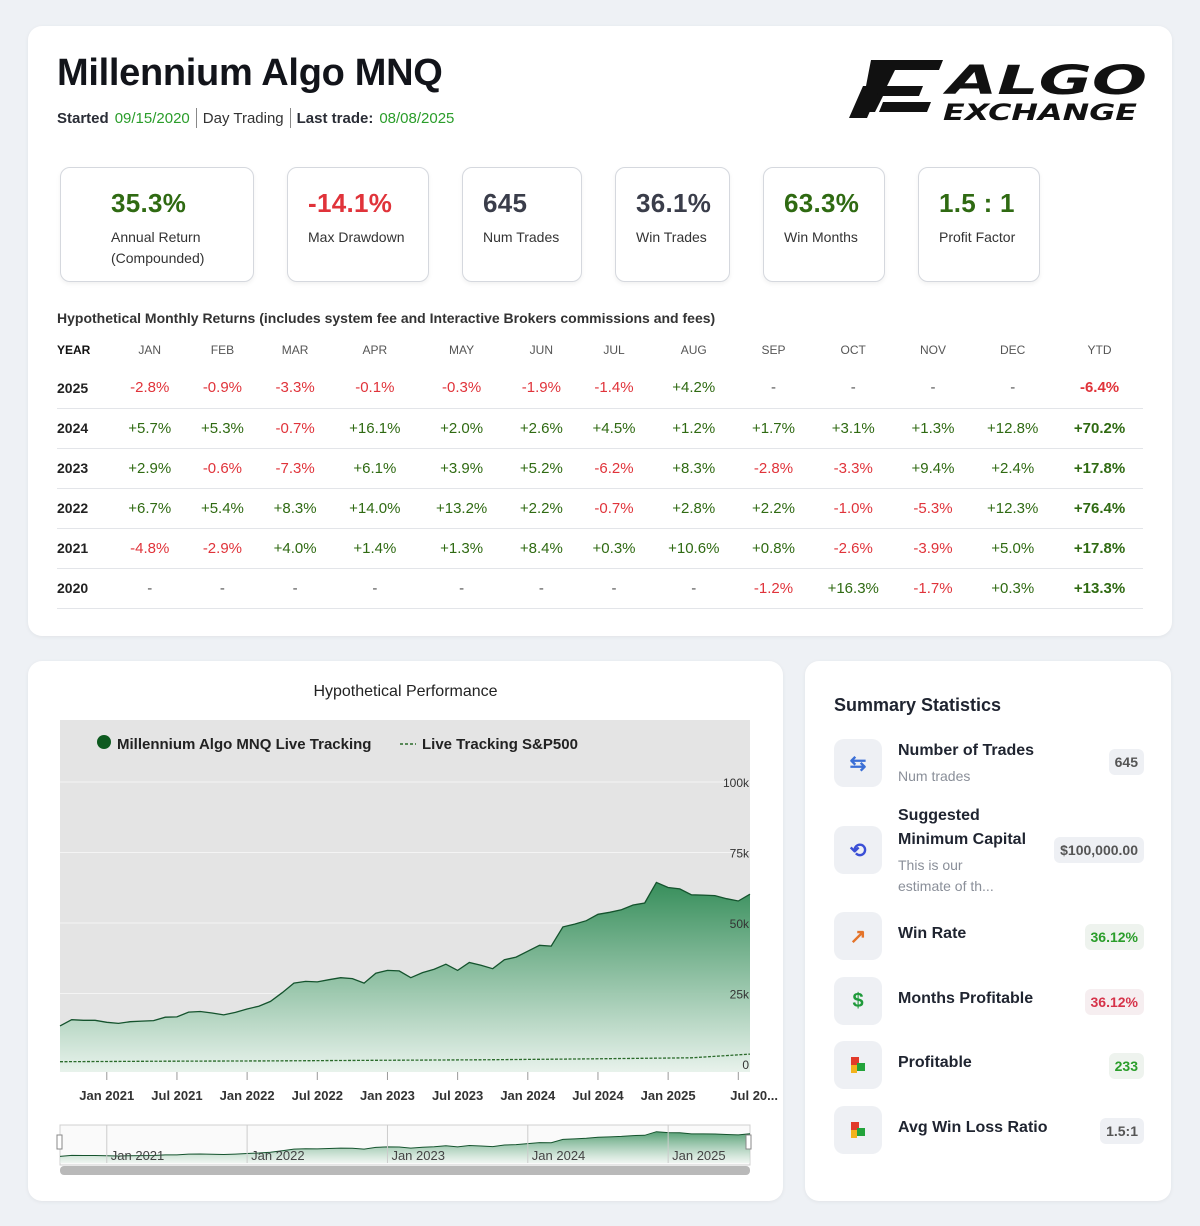 Image resolution: width=1200 pixels, height=1226 pixels. Describe the element at coordinates (85, 468) in the screenshot. I see `year-cell: 2023` at that location.